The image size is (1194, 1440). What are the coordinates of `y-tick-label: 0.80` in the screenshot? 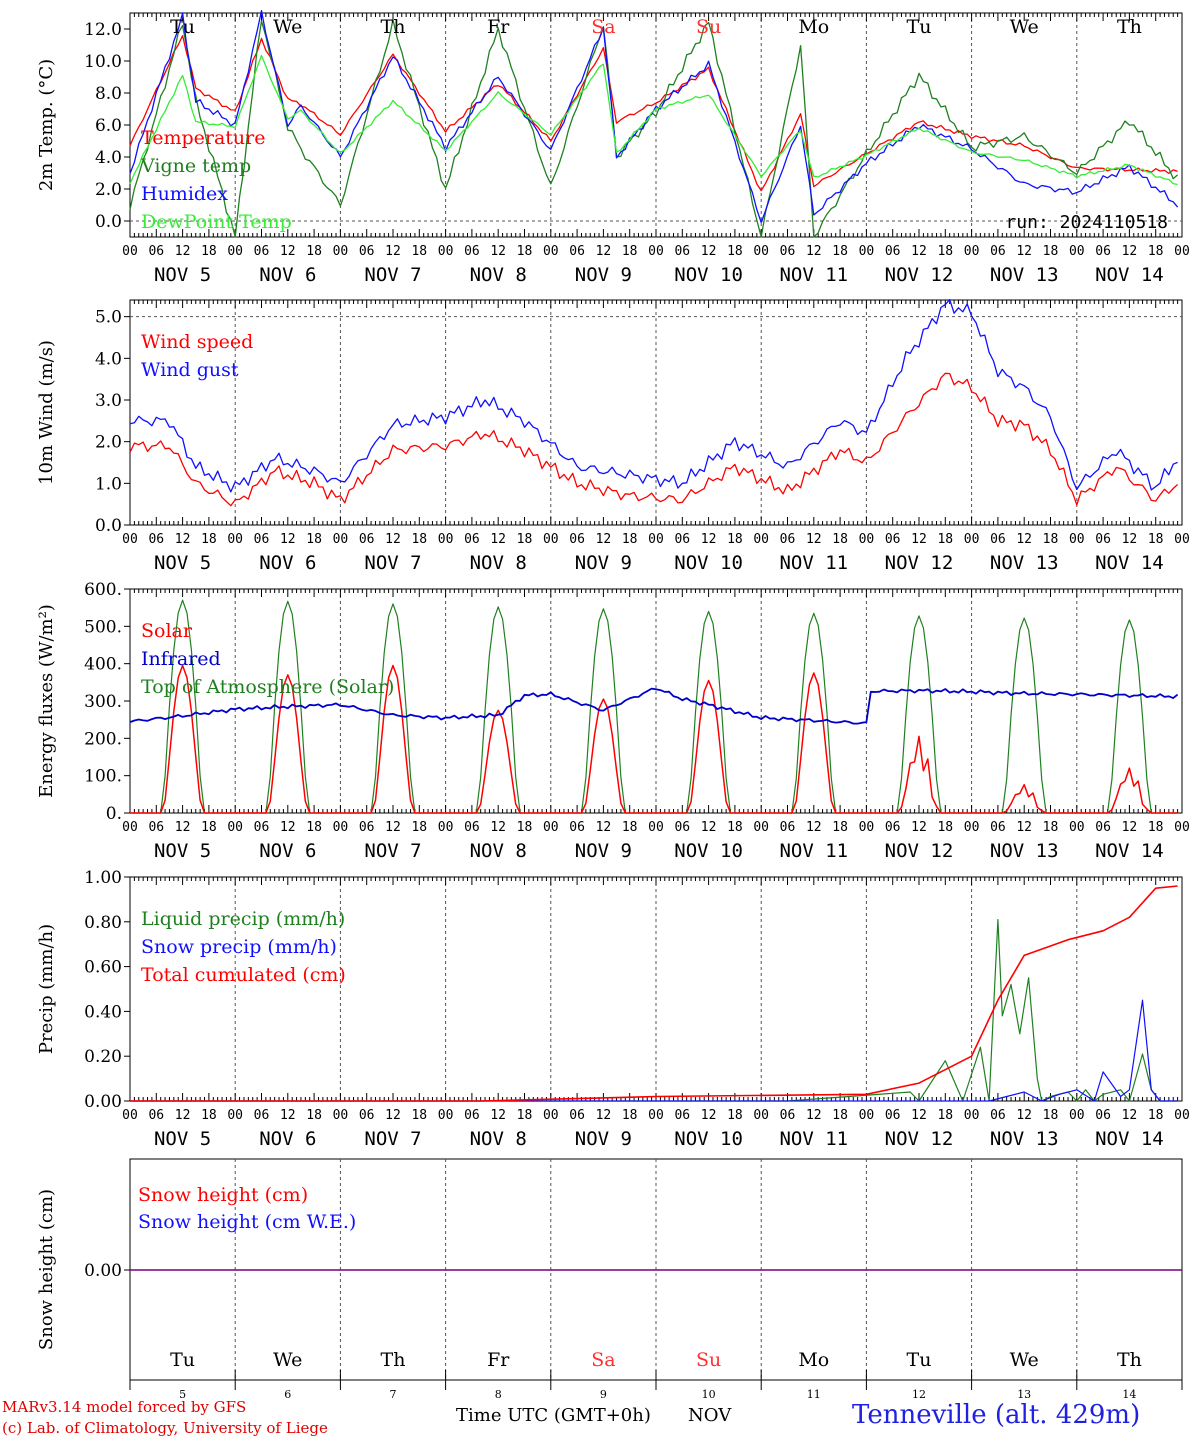 It's located at (103, 923).